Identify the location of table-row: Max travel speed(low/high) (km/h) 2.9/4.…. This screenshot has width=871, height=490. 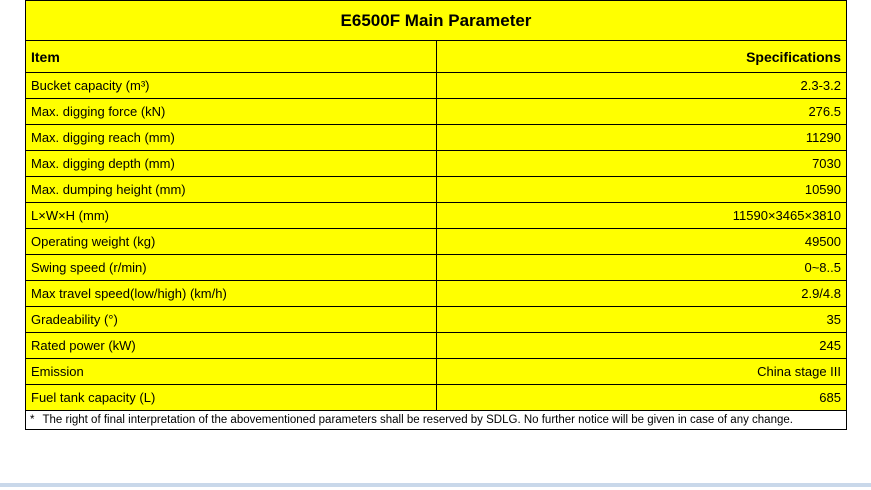
(436, 293).